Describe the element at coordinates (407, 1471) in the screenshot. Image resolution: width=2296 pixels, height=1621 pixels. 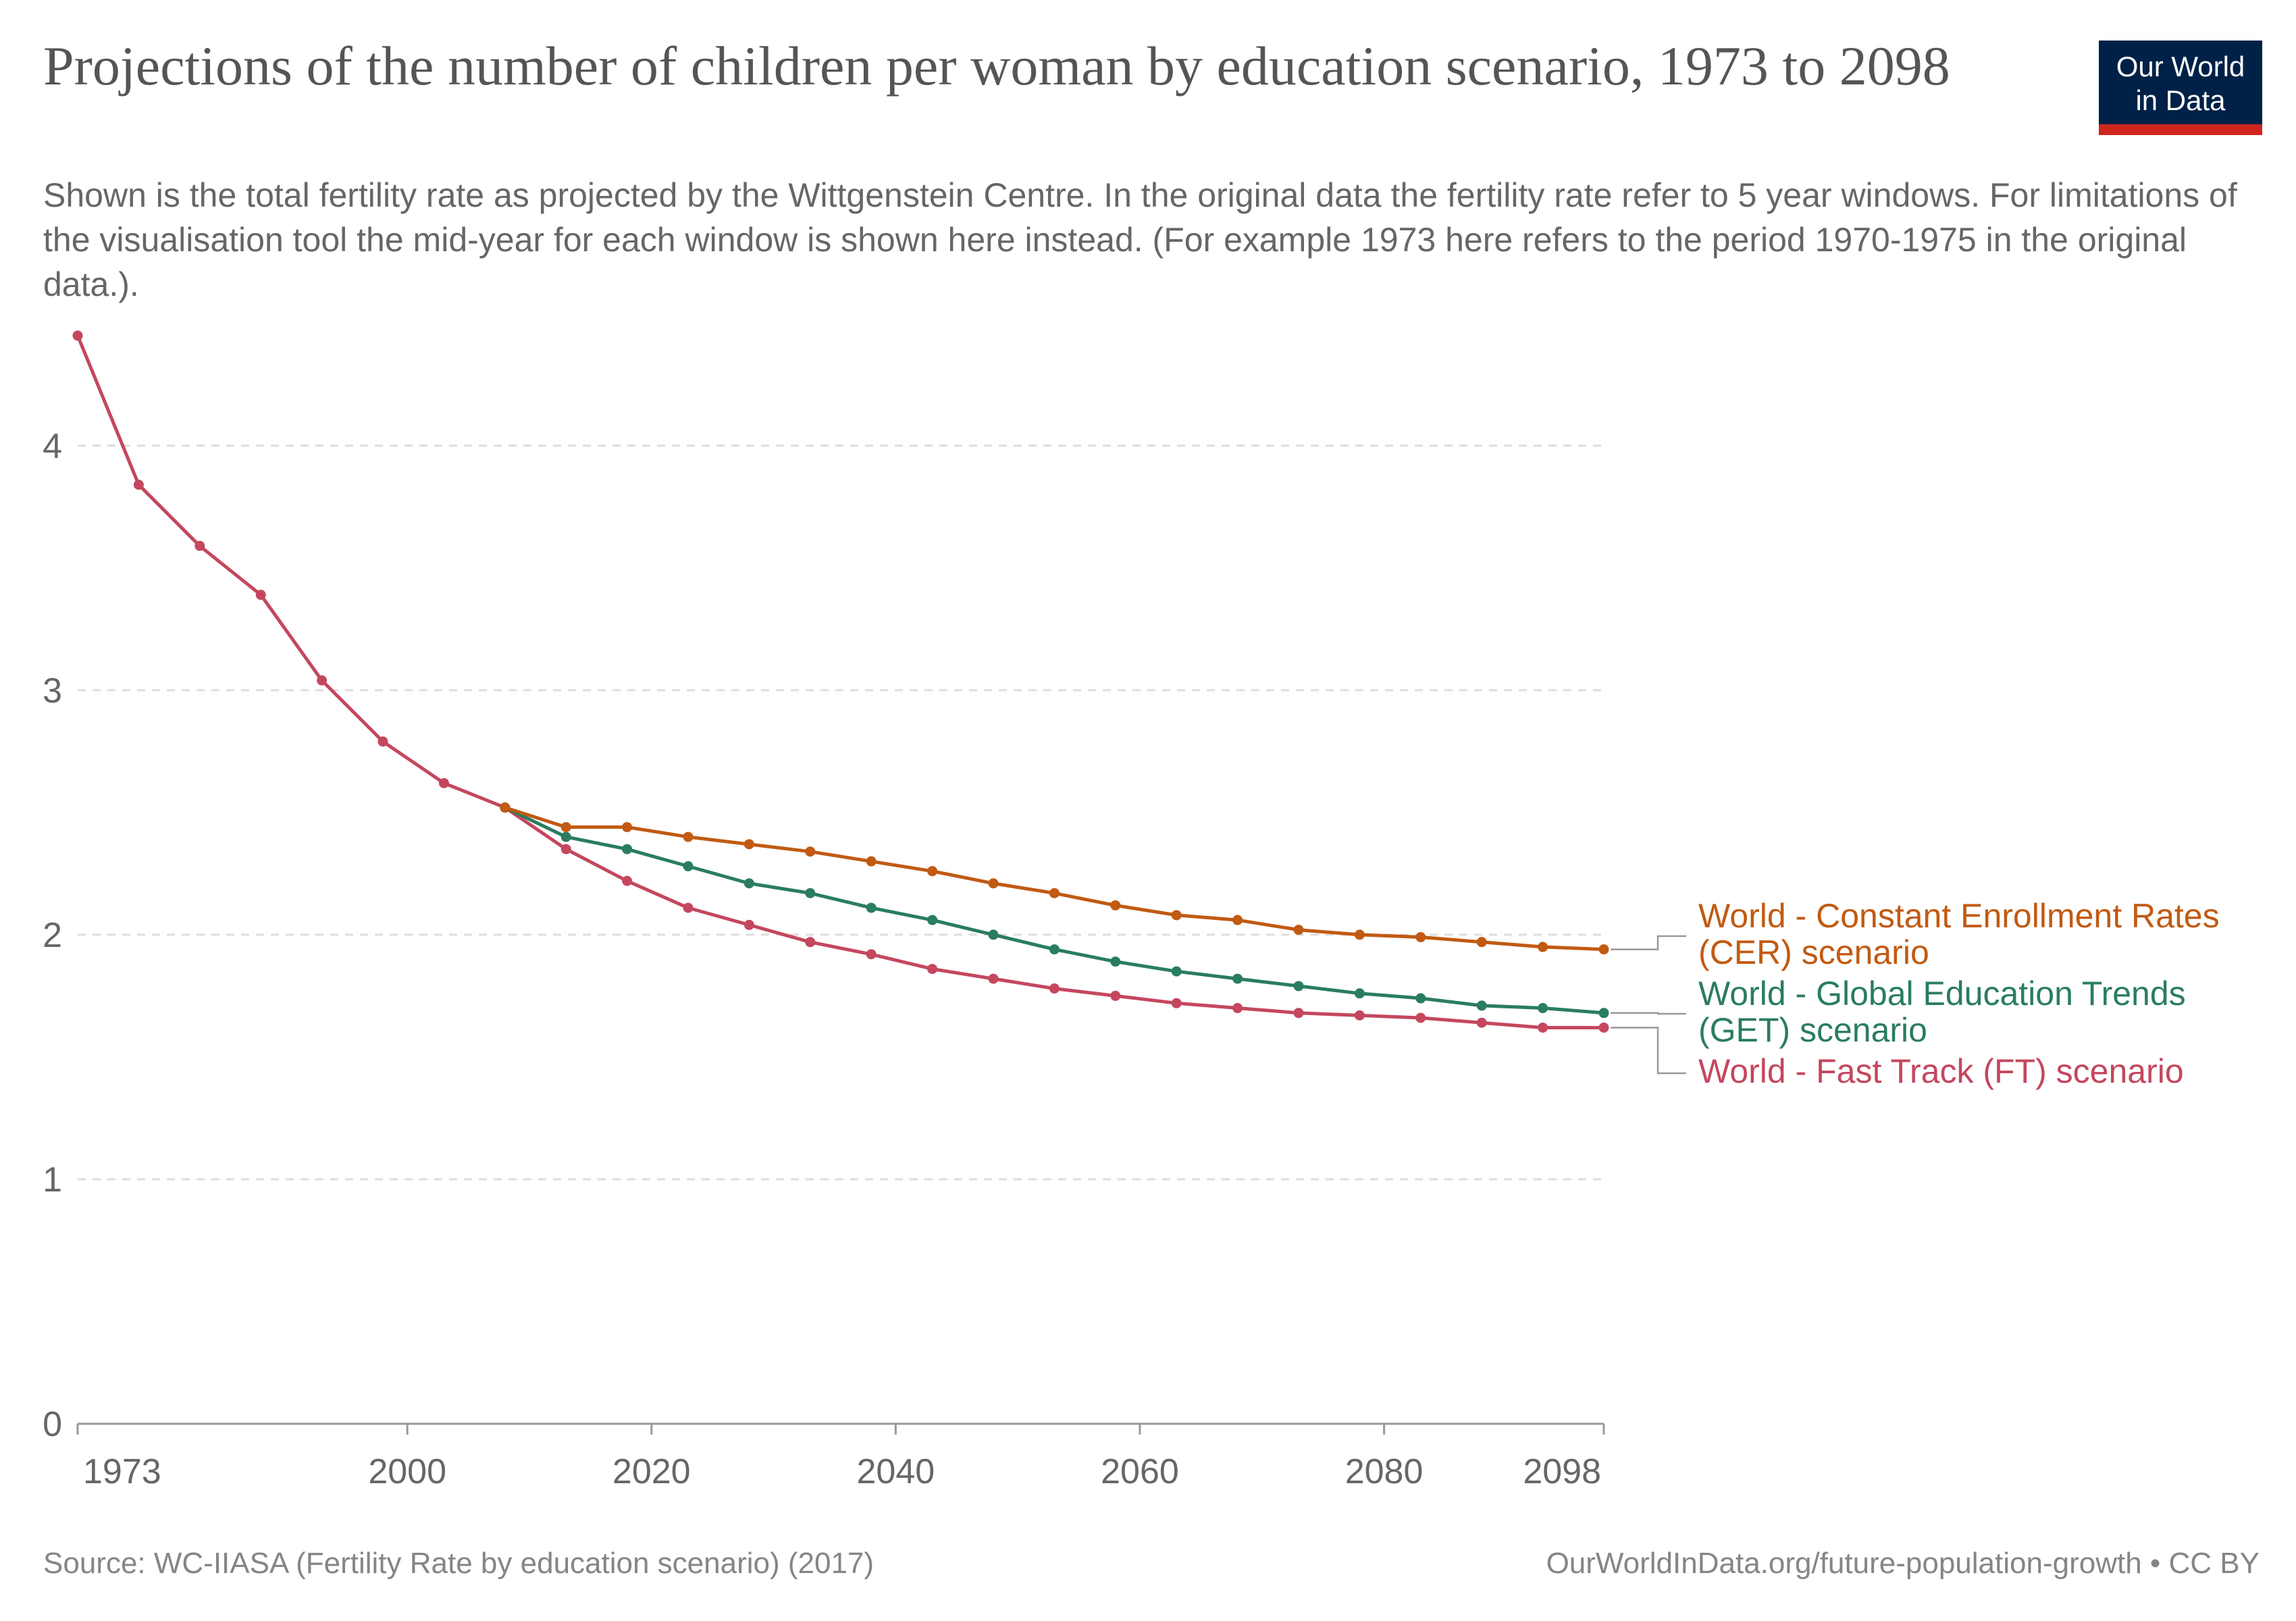
I see `x-tick-label: 2000` at that location.